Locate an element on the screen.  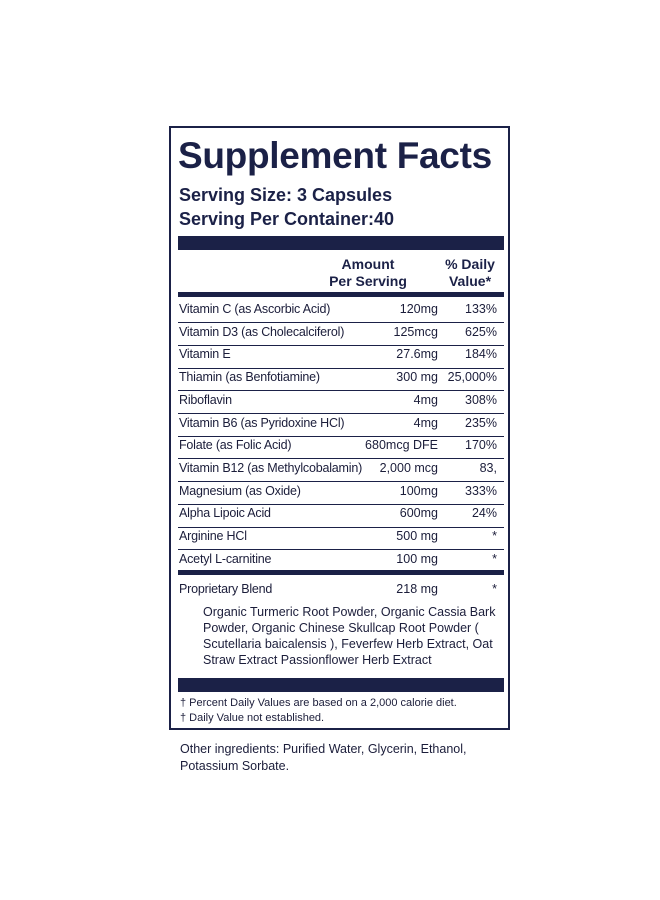
nutrient-daily-value: 24% is located at coordinates (484, 513).